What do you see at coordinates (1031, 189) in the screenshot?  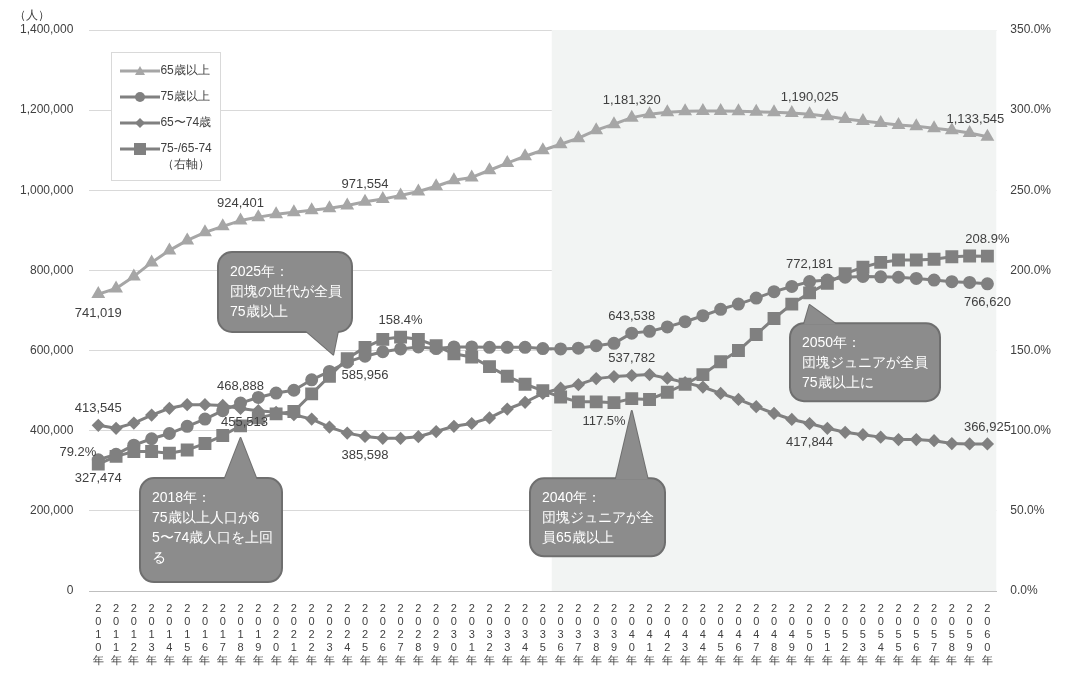 I see `y2-tick-label: 250.0%` at bounding box center [1031, 189].